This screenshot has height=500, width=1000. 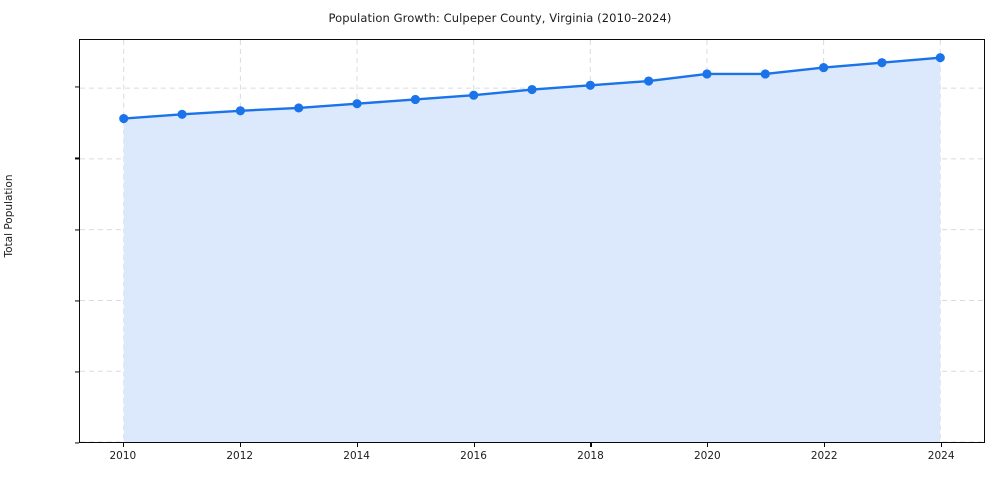 What do you see at coordinates (473, 456) in the screenshot?
I see `x-tick-label: 2016` at bounding box center [473, 456].